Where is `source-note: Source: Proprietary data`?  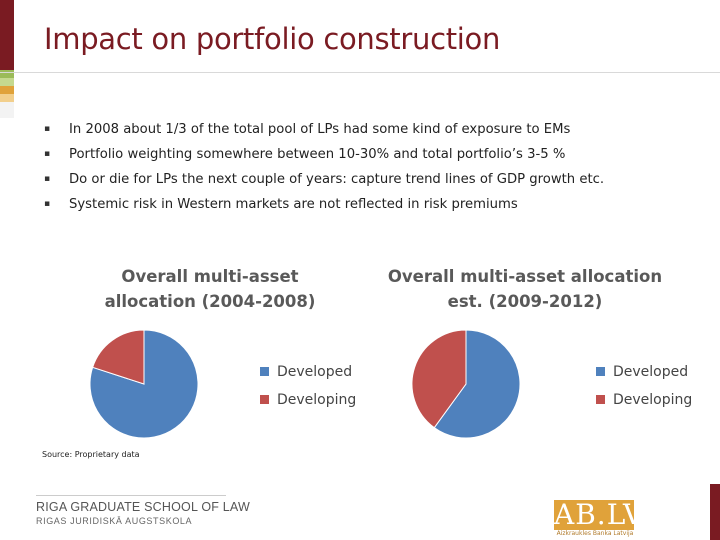
source-note: Source: Proprietary data is located at coordinates (91, 454).